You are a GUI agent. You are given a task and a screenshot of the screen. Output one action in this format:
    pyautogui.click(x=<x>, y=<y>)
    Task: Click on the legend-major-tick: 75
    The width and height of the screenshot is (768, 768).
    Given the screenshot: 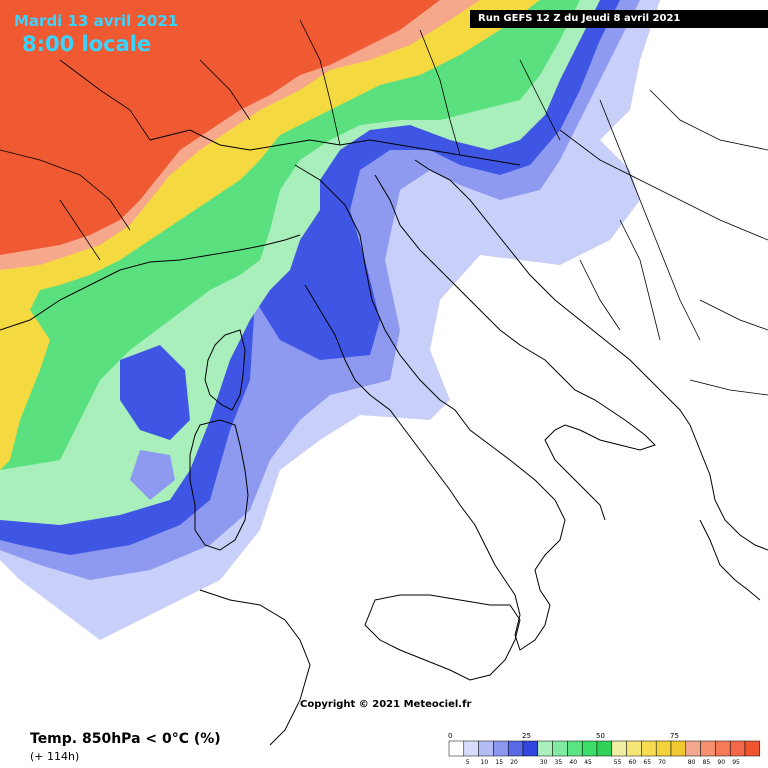 What is the action you would take?
    pyautogui.click(x=674, y=736)
    